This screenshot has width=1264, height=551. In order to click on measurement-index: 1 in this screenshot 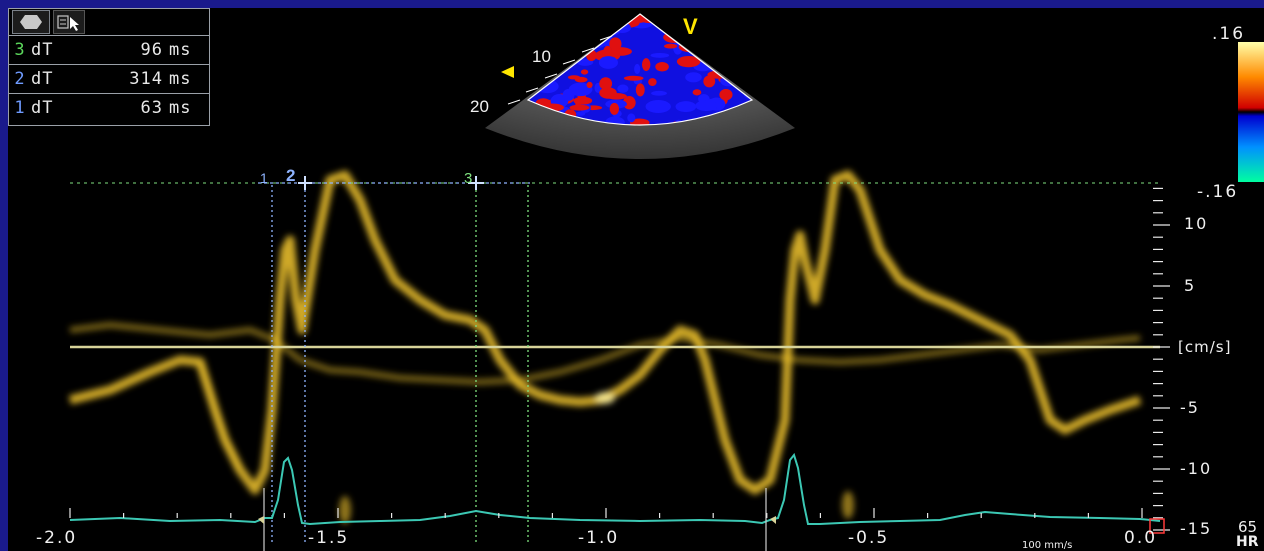, I will do `click(20, 108)`.